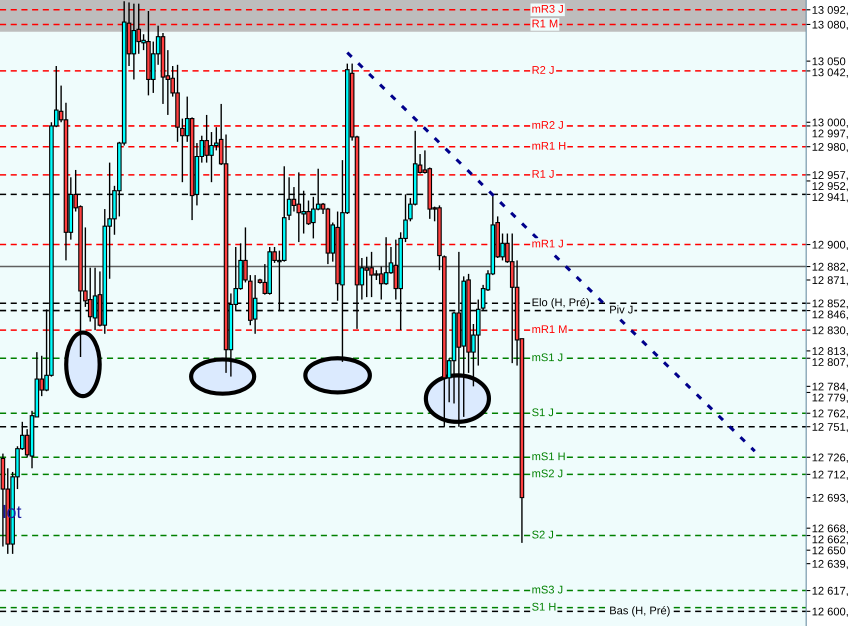 This screenshot has width=854, height=626. I want to click on y-tick-label: 12 617,, so click(830, 591).